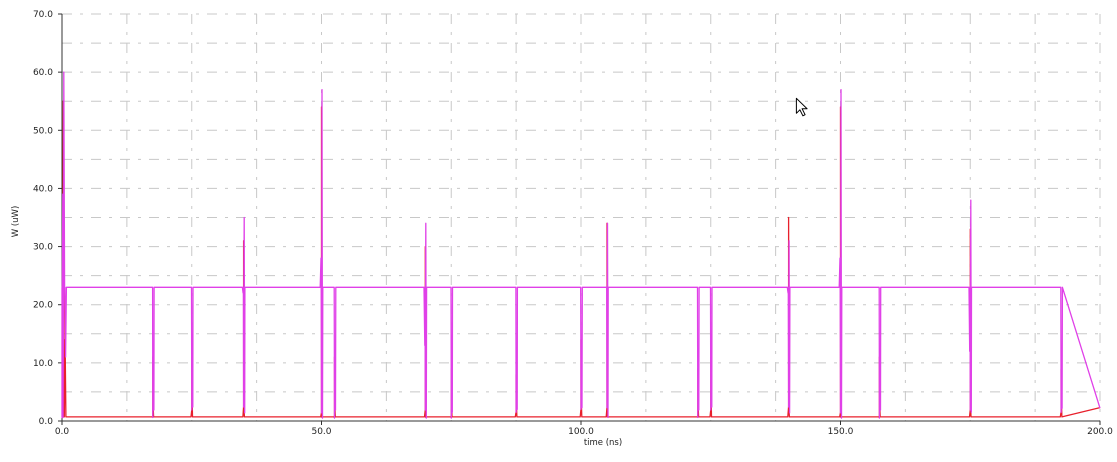  What do you see at coordinates (43, 248) in the screenshot?
I see `y-tick-label: 30.0` at bounding box center [43, 248].